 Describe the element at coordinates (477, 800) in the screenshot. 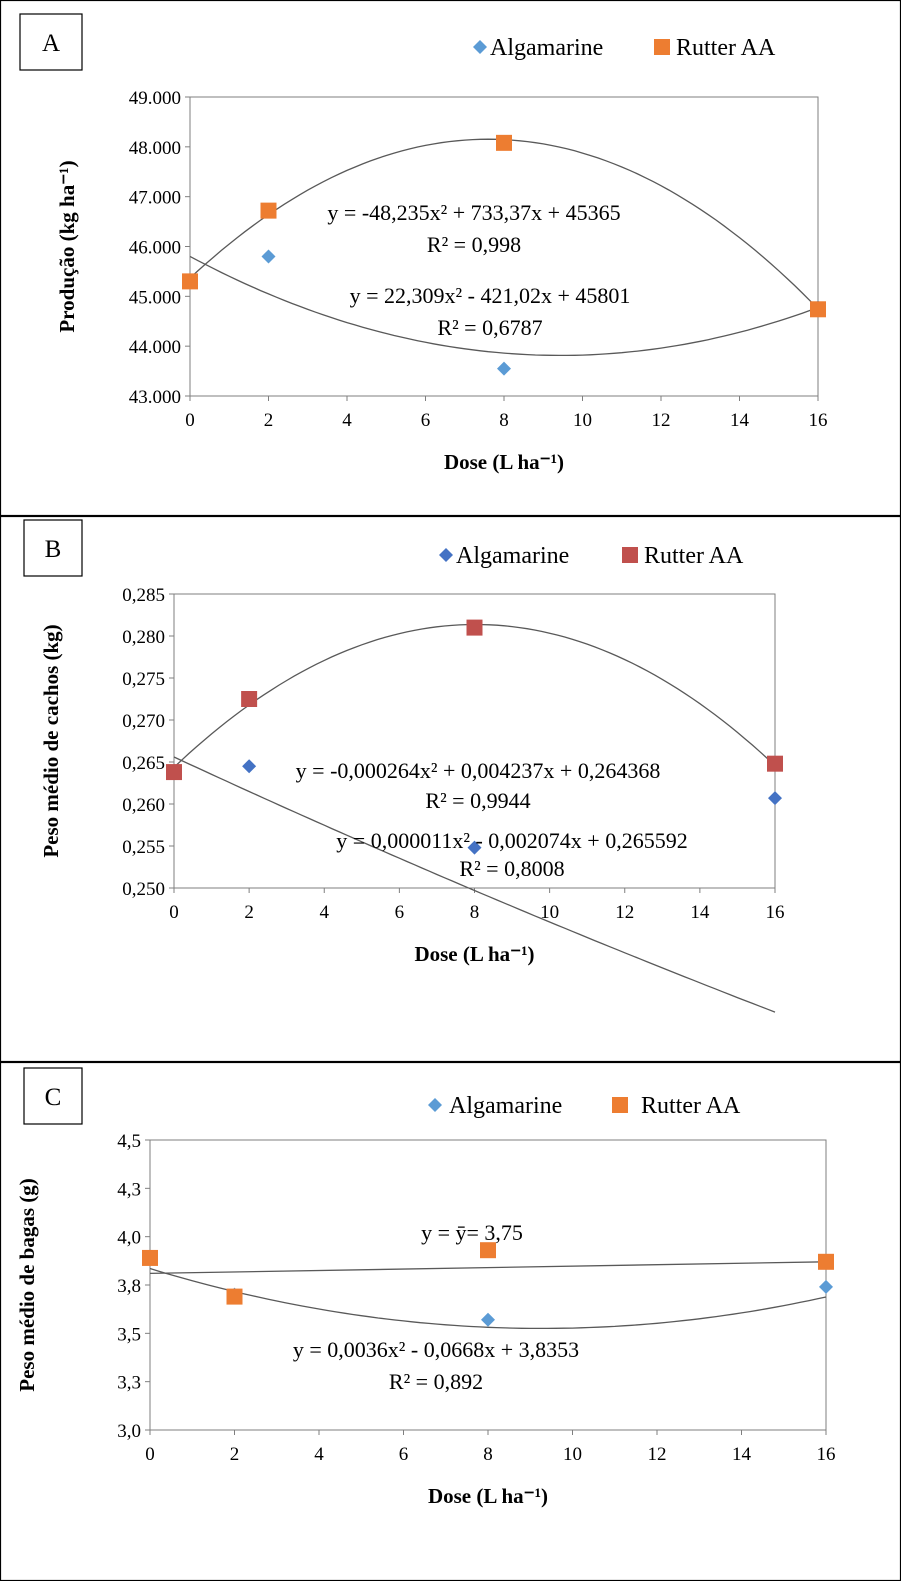

I see `r-squared-label: R² = 0,9944` at that location.